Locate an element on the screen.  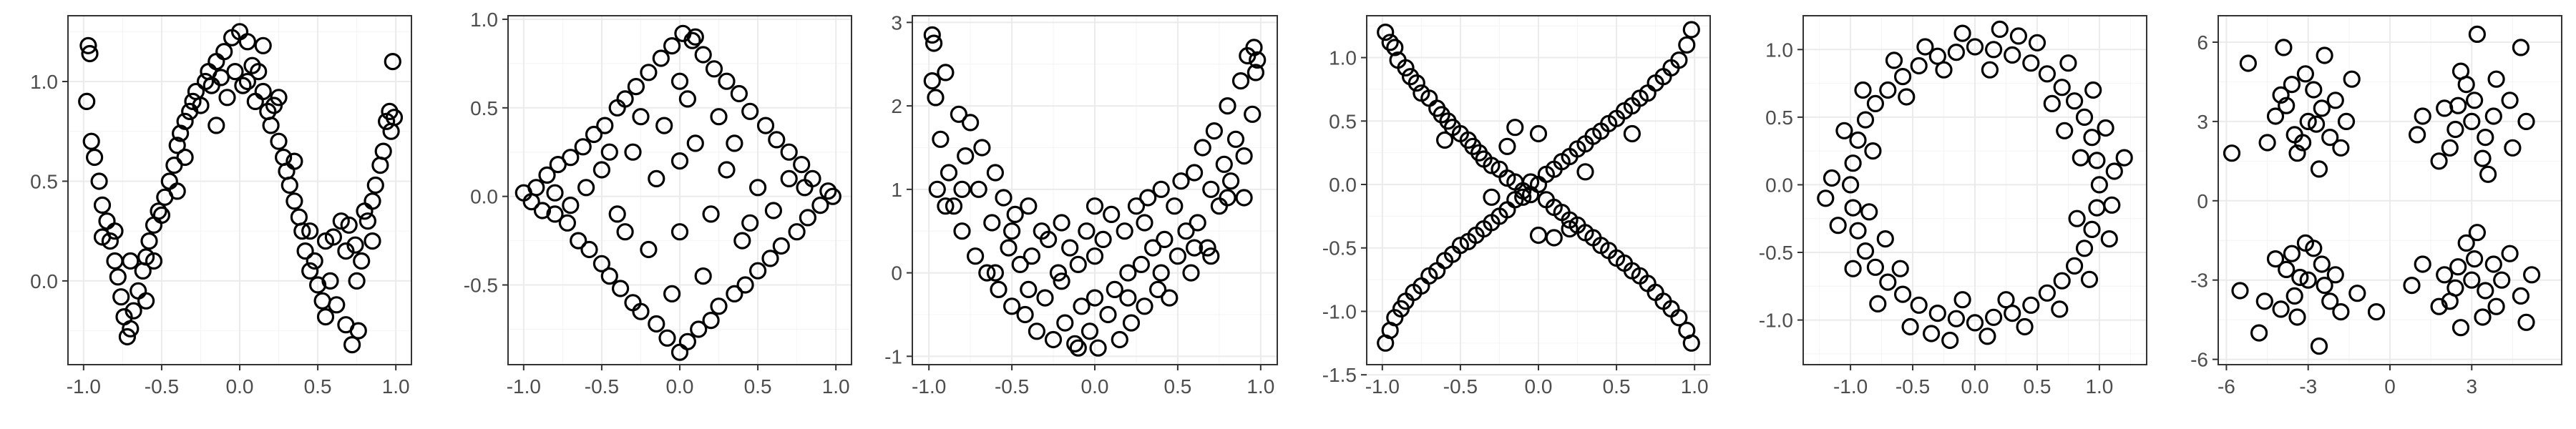
x-tick-label: 0.5 is located at coordinates (758, 386).